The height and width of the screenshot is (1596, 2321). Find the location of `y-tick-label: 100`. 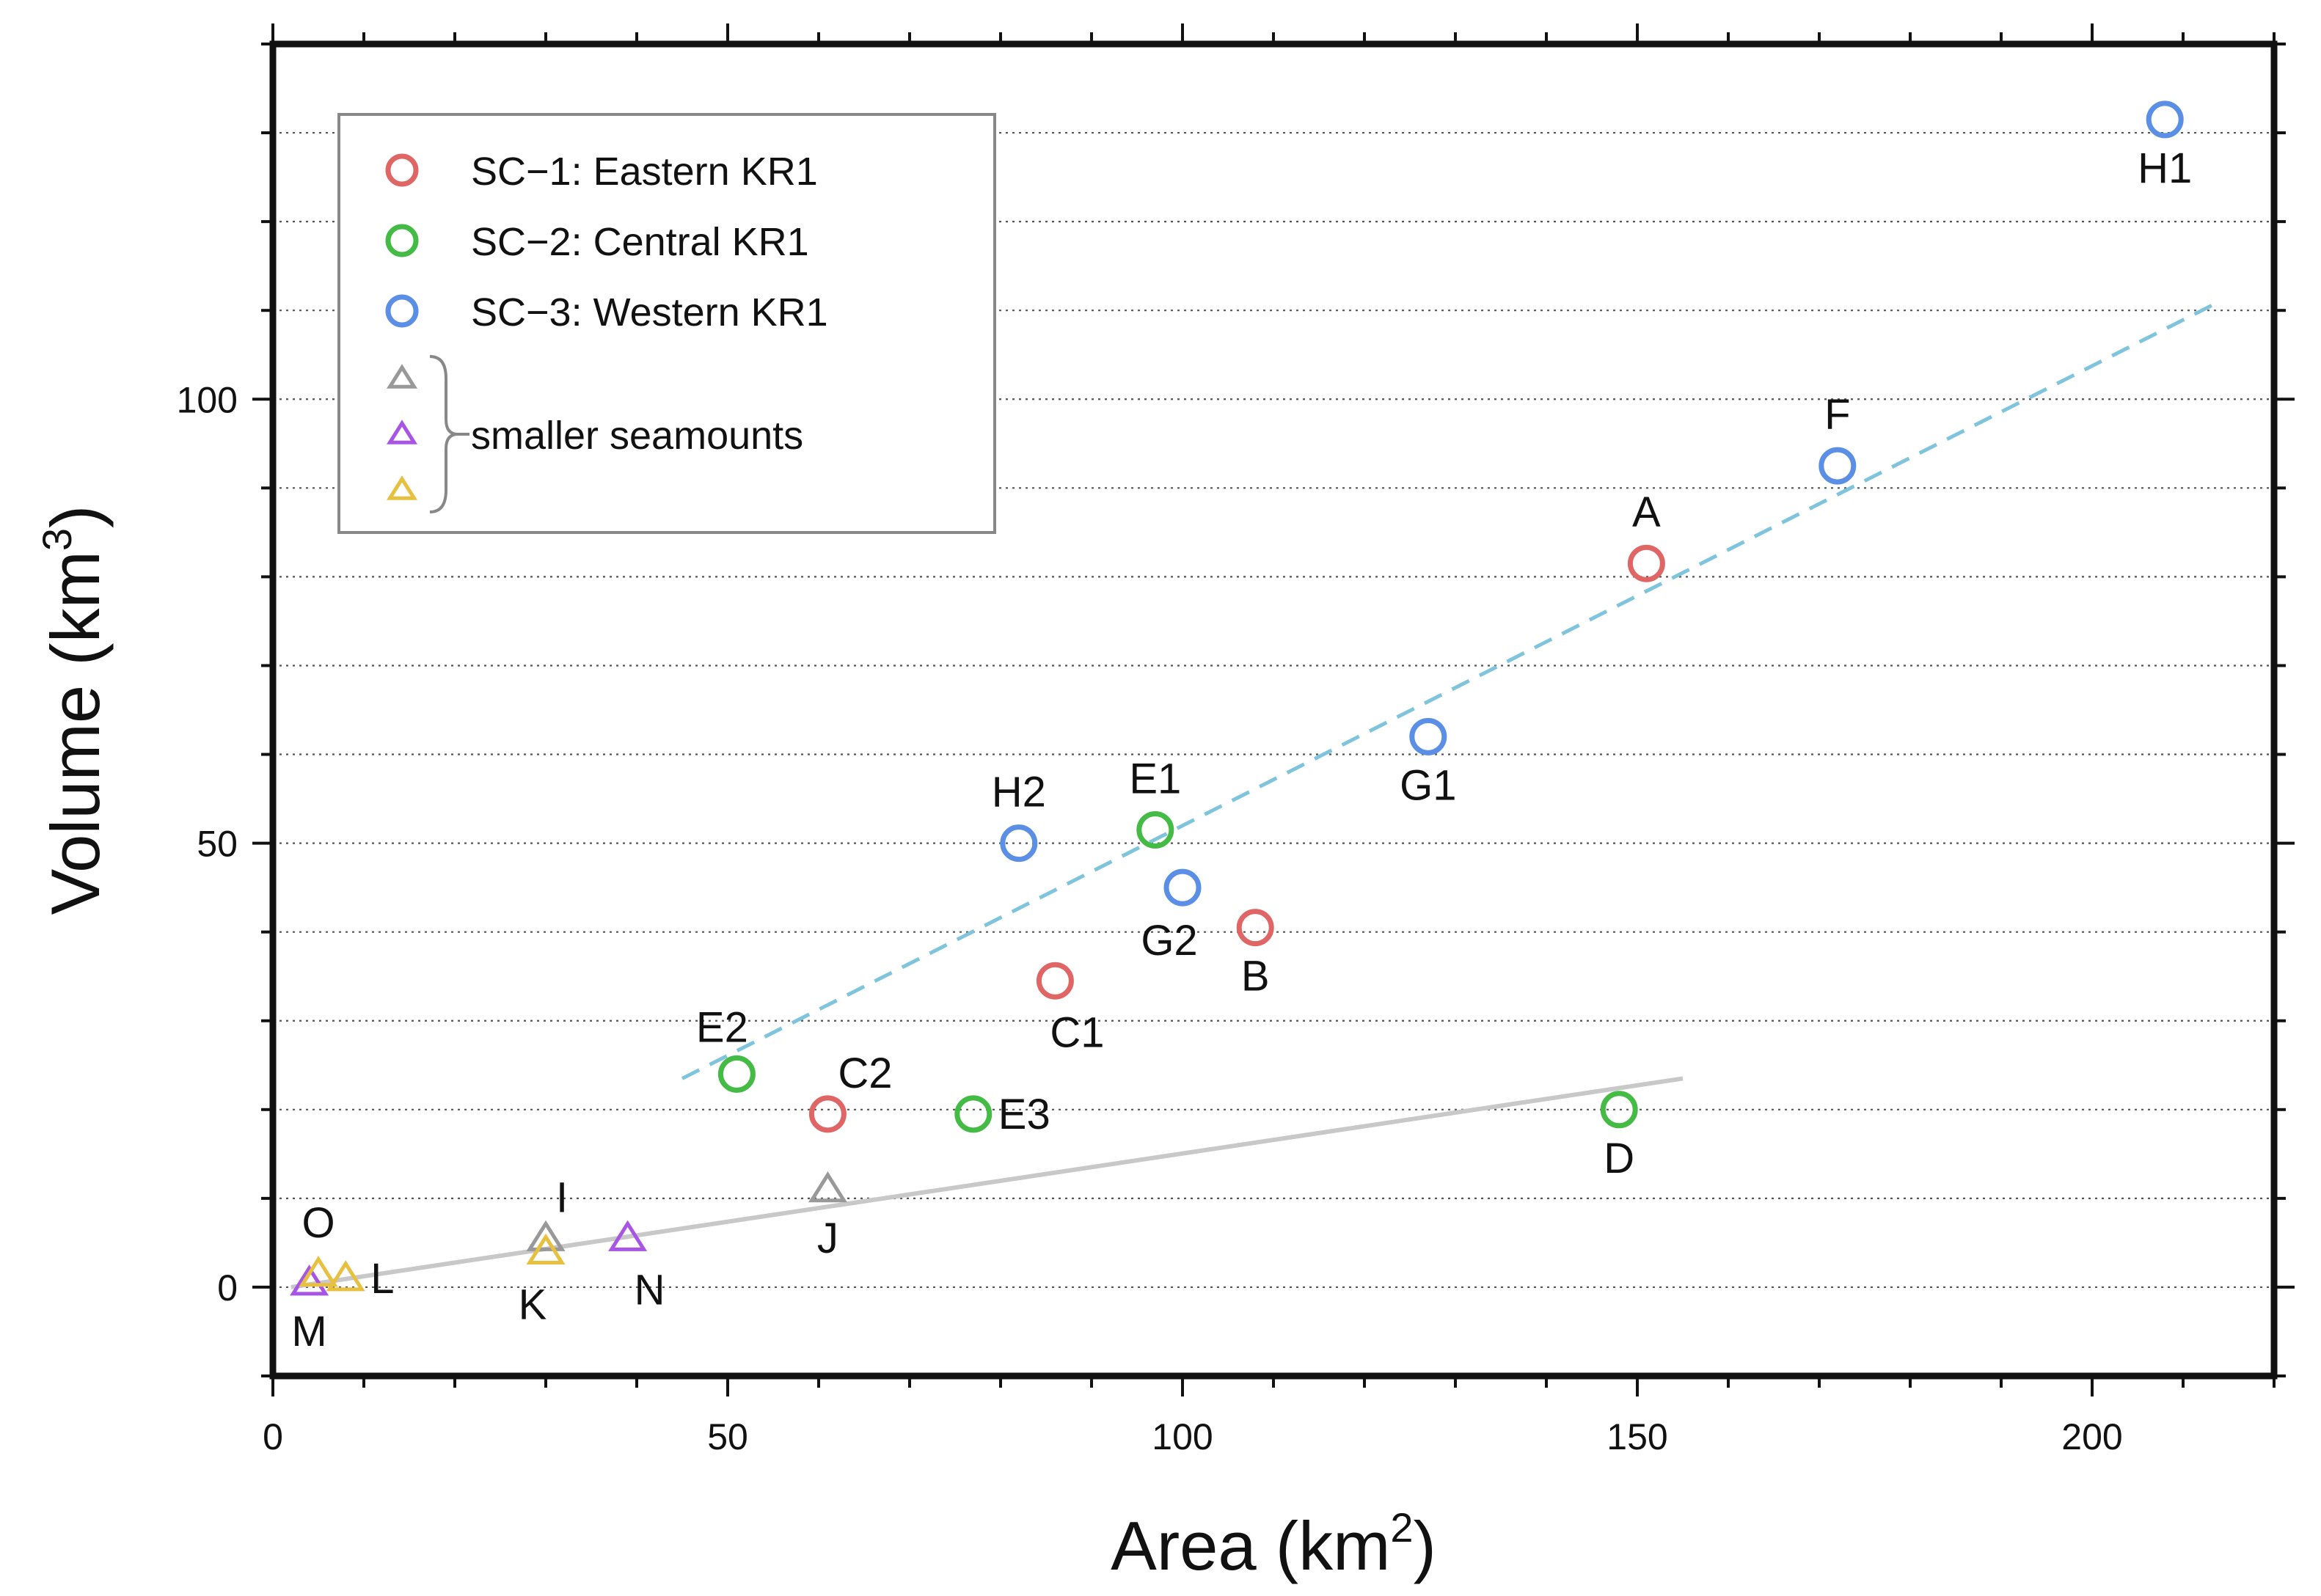

y-tick-label: 100 is located at coordinates (207, 399).